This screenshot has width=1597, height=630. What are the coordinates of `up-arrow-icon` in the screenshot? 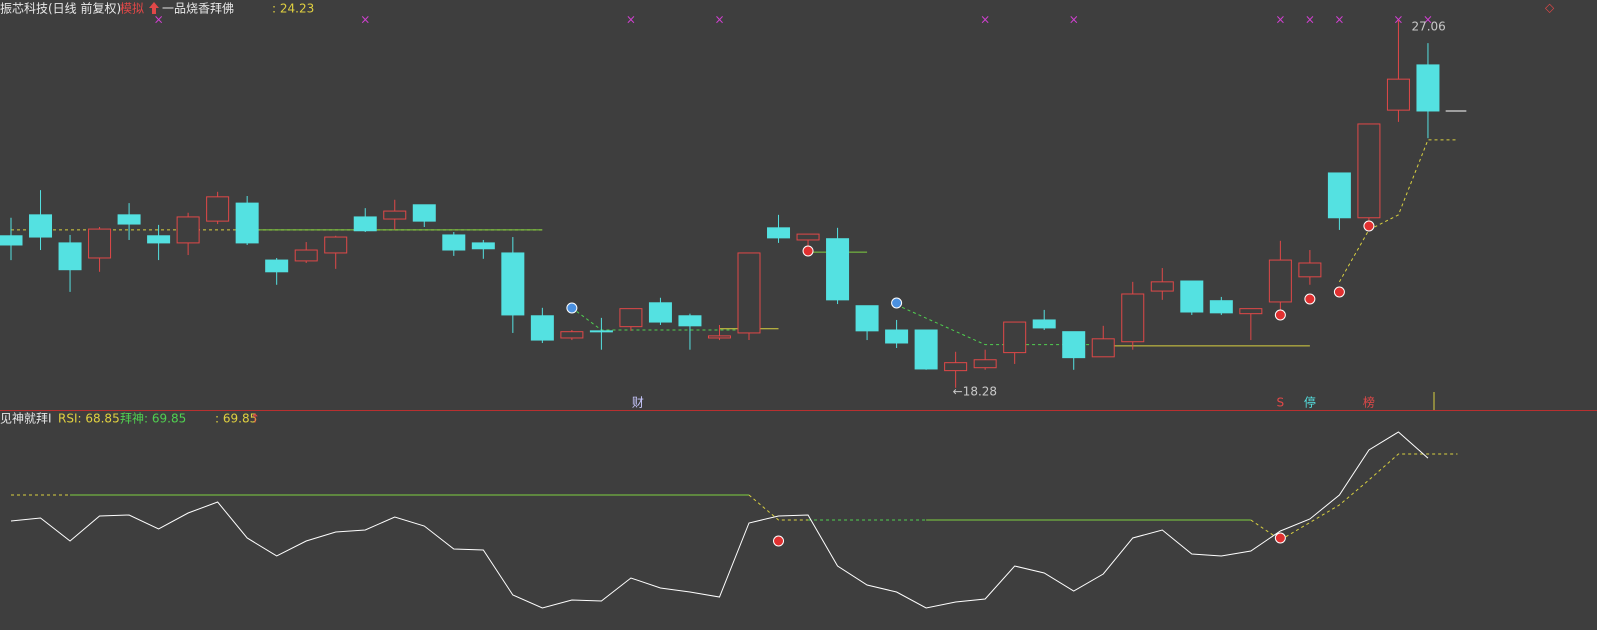 It's located at (154, 8).